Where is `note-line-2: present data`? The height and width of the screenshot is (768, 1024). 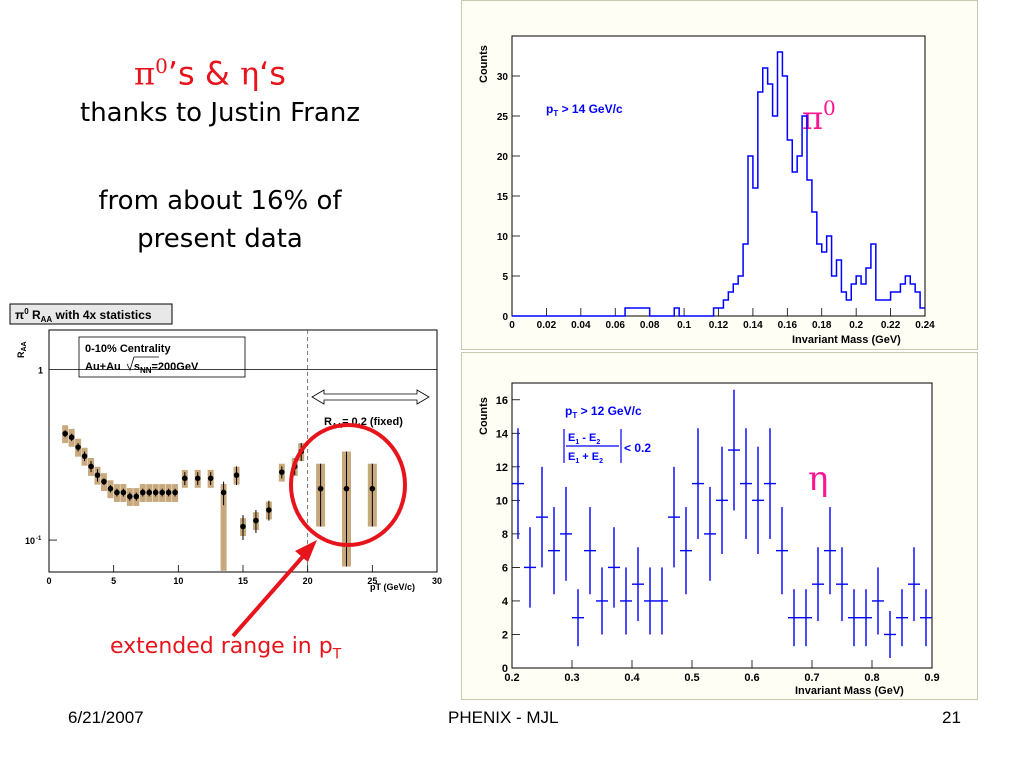 note-line-2: present data is located at coordinates (220, 239).